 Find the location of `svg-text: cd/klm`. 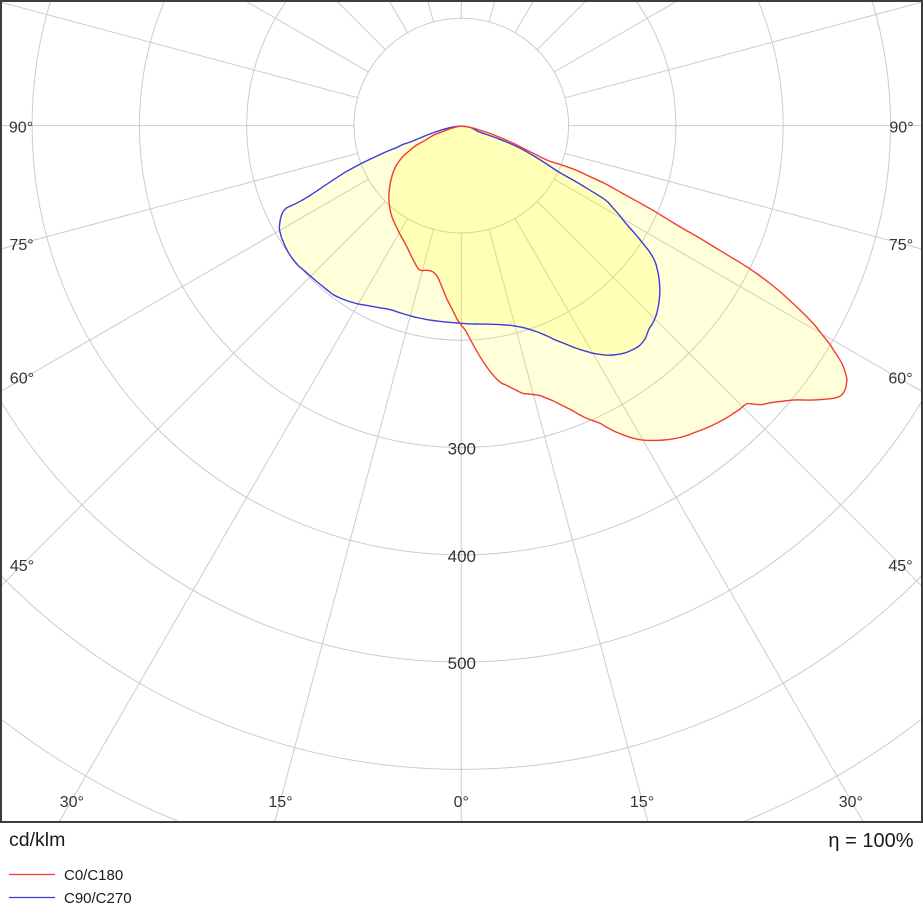

svg-text: cd/klm is located at coordinates (37, 840).